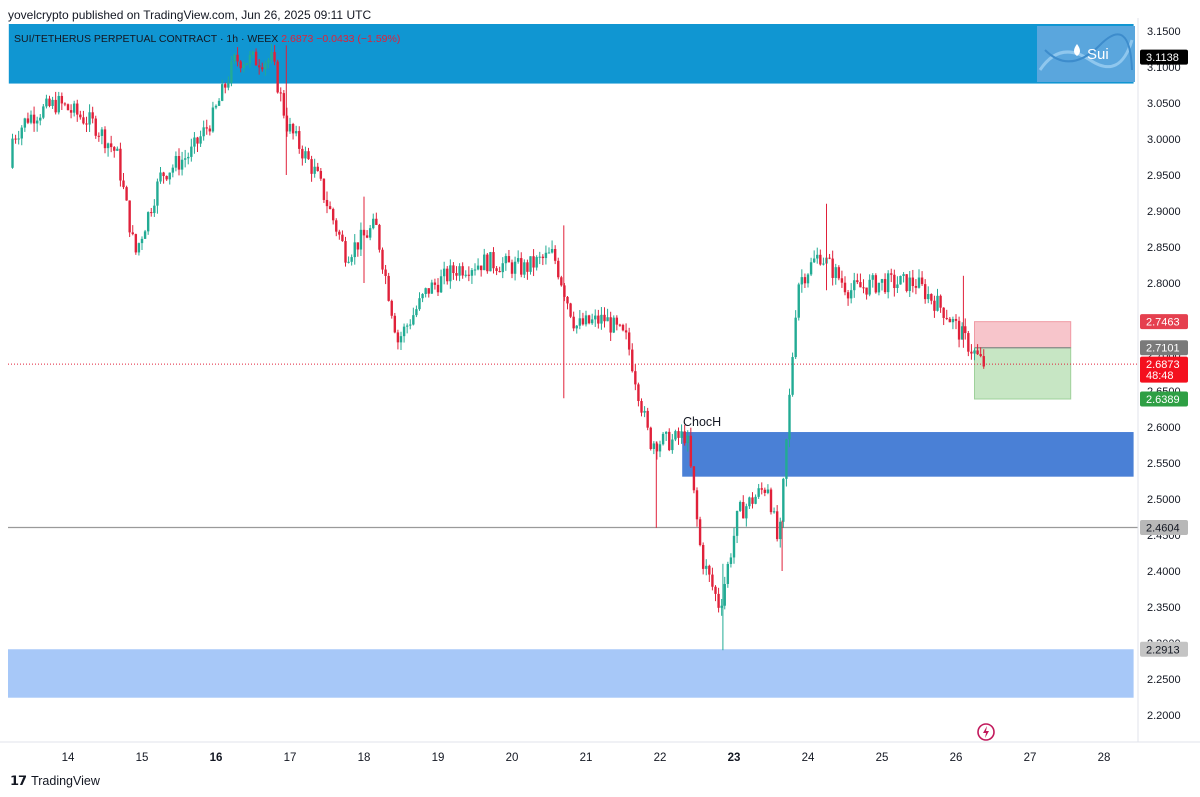  I want to click on price-axis-tick: 3.0500, so click(1164, 104).